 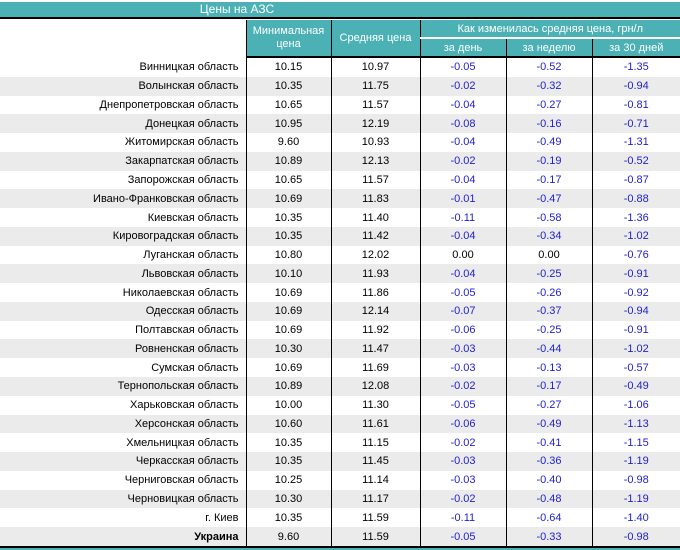 What do you see at coordinates (288, 180) in the screenshot?
I see `min-price-cell: 10.65` at bounding box center [288, 180].